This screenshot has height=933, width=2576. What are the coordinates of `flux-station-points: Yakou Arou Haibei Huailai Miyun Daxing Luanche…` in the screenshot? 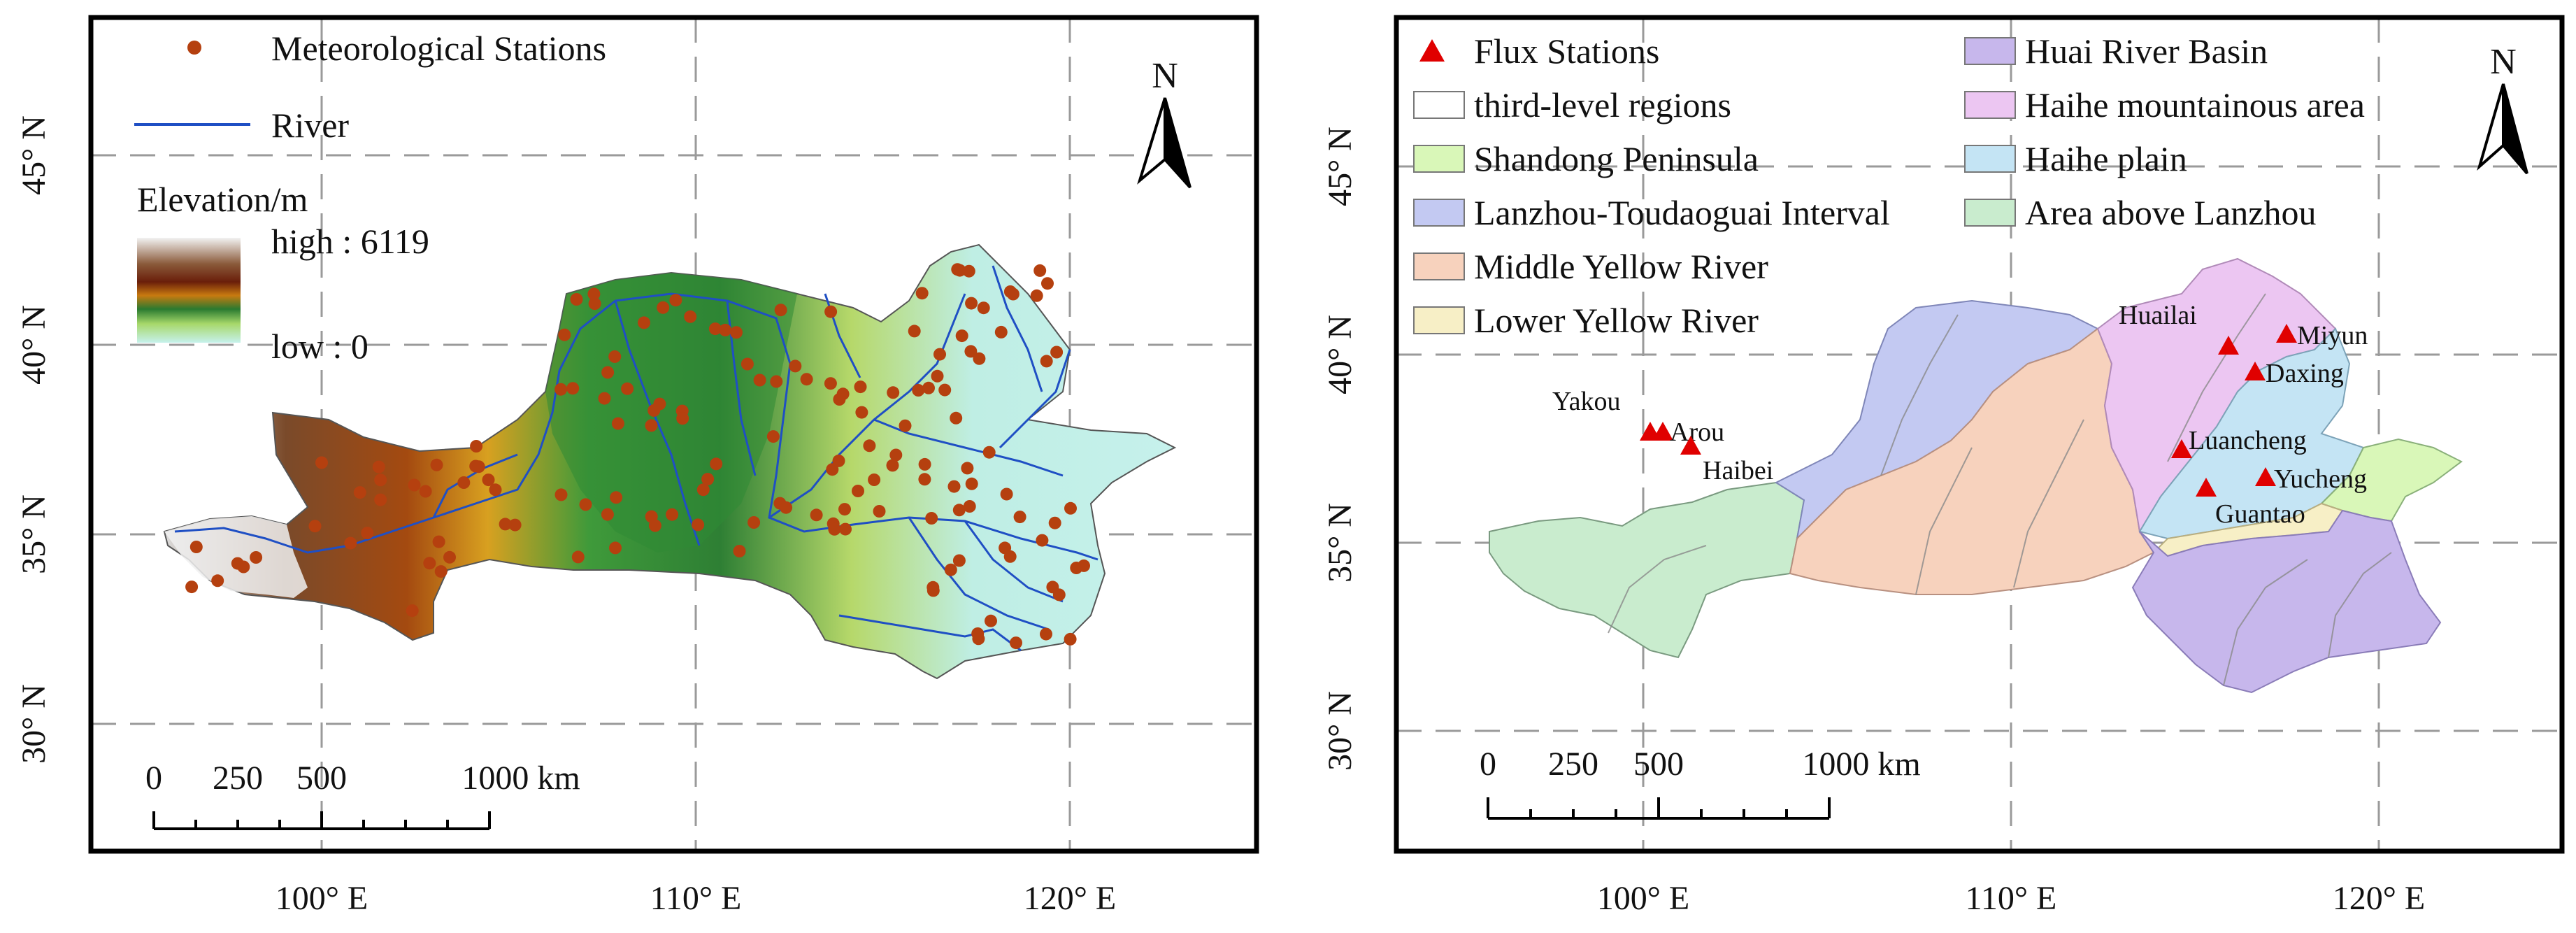 It's located at (1960, 415).